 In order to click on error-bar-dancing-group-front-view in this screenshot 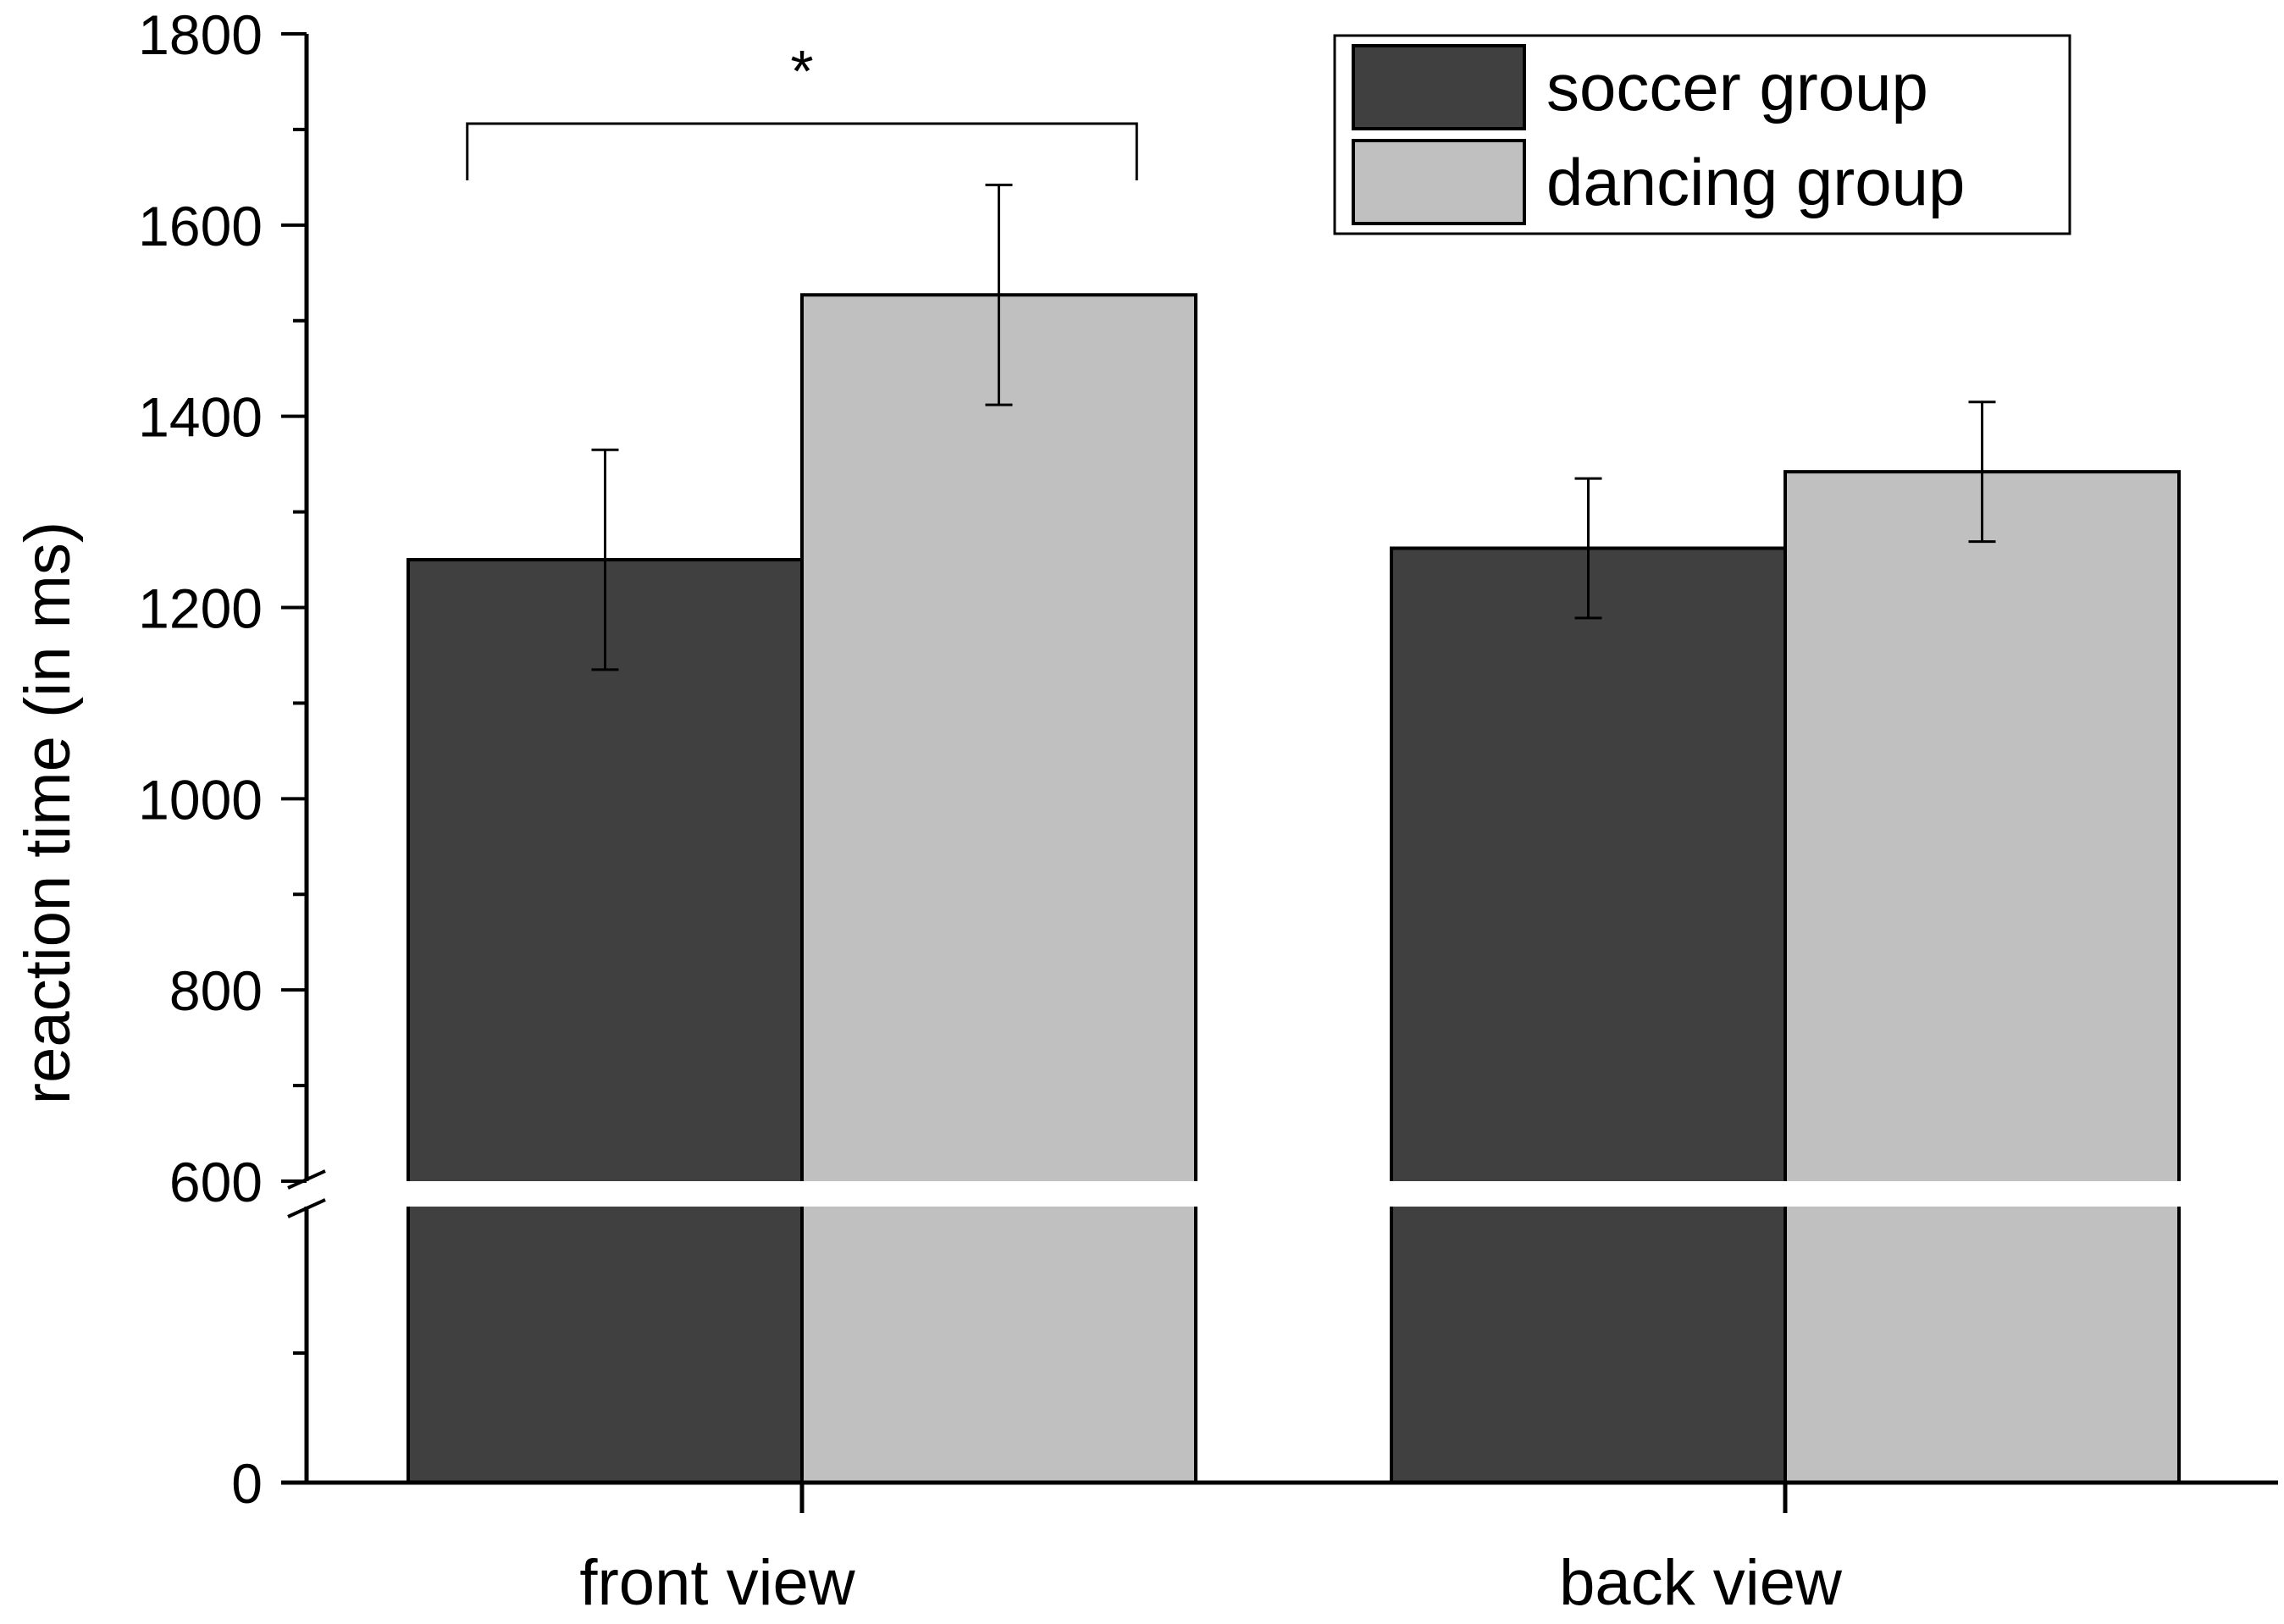, I will do `click(999, 294)`.